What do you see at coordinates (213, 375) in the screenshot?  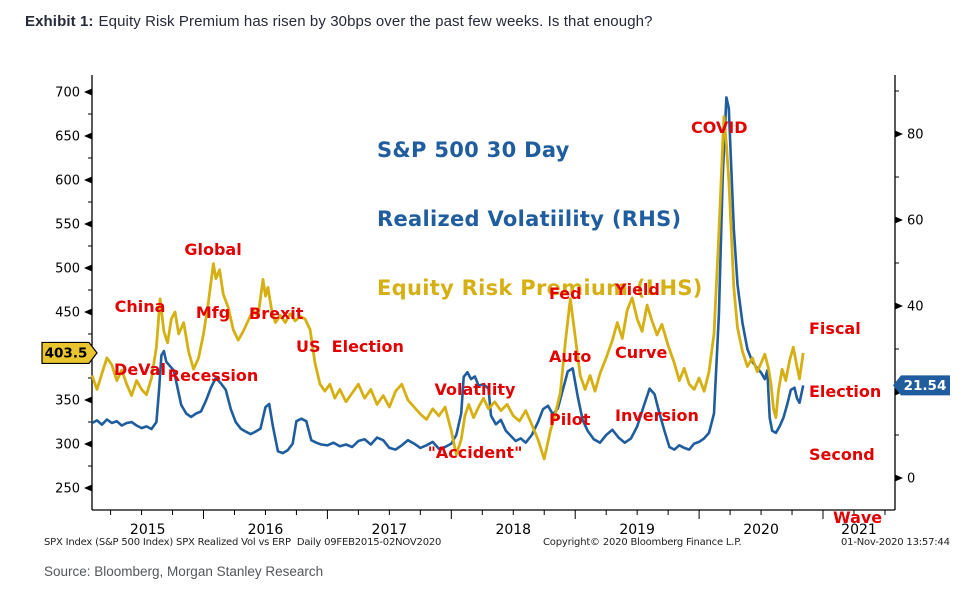 I see `annotation-text: Recession` at bounding box center [213, 375].